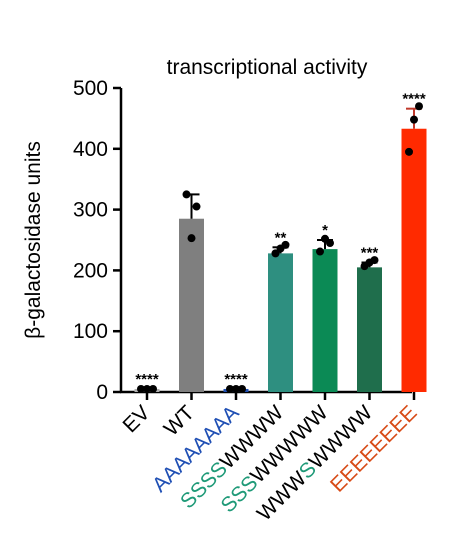 This screenshot has height=555, width=450. What do you see at coordinates (97, 240) in the screenshot?
I see `y-ticks: 0 100 200 300 400 500` at bounding box center [97, 240].